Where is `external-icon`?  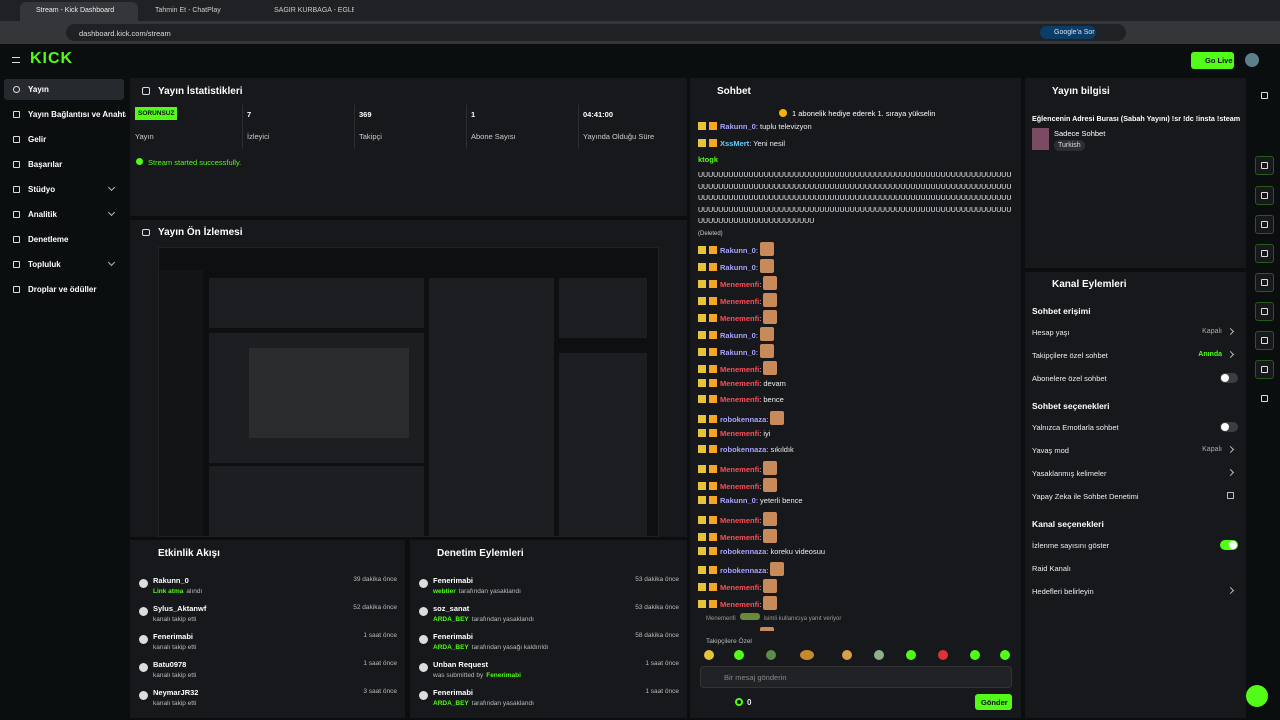
external-icon is located at coordinates (1230, 495).